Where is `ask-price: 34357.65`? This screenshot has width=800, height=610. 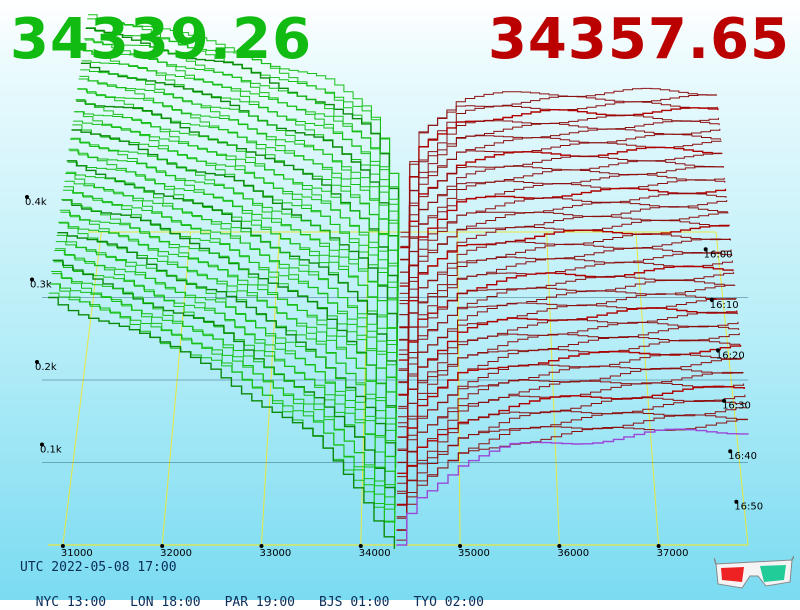 ask-price: 34357.65 is located at coordinates (638, 39).